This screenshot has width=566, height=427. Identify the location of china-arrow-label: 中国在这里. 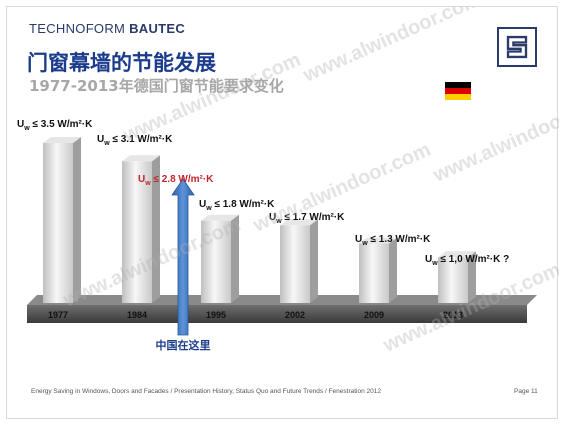
(183, 345).